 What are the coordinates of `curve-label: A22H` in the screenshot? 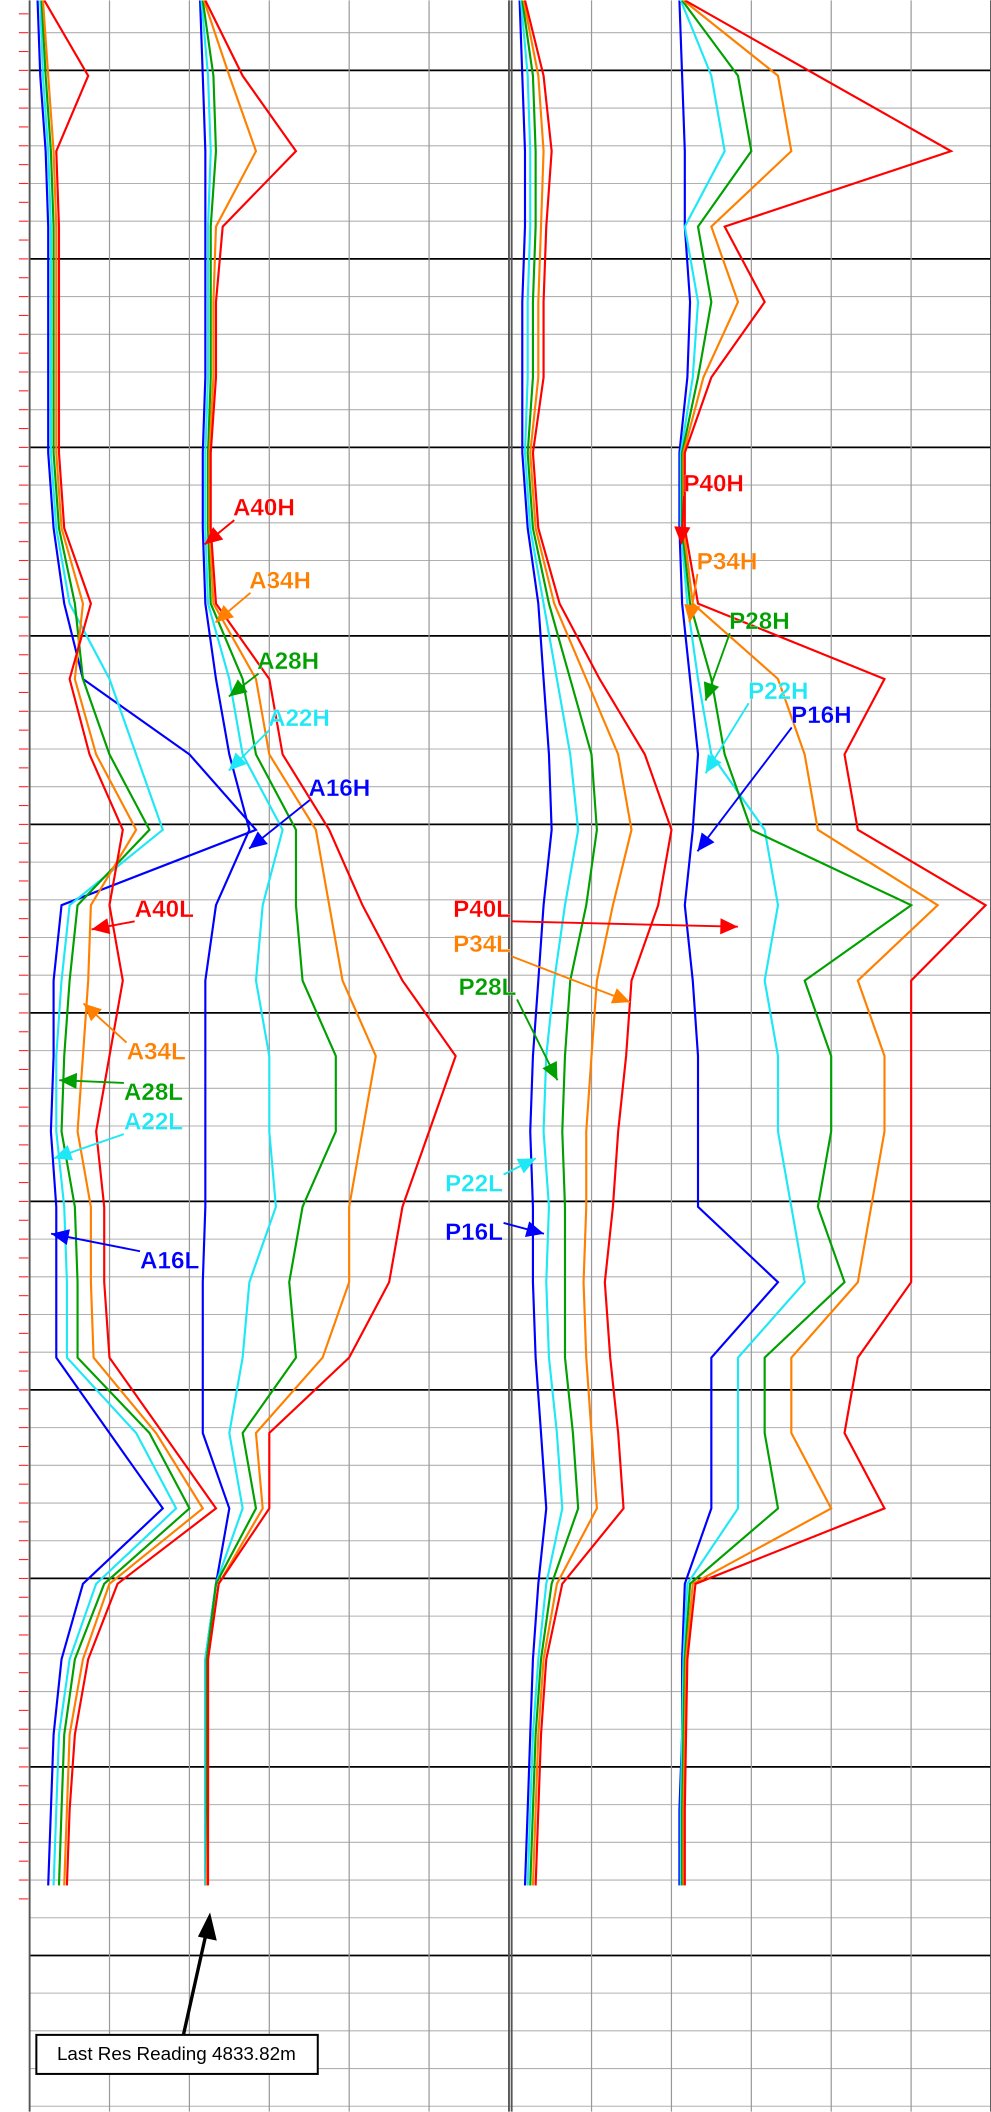 It's located at (299, 718).